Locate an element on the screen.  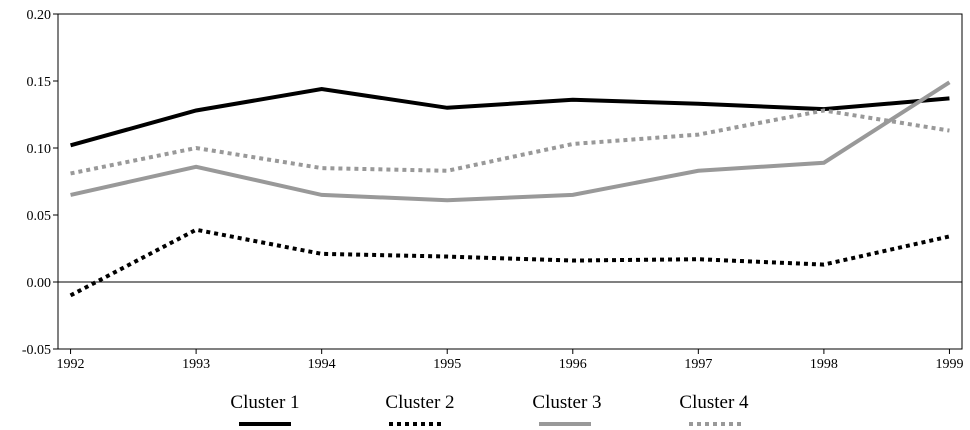
y-tick-label: 0.10 is located at coordinates (39, 149).